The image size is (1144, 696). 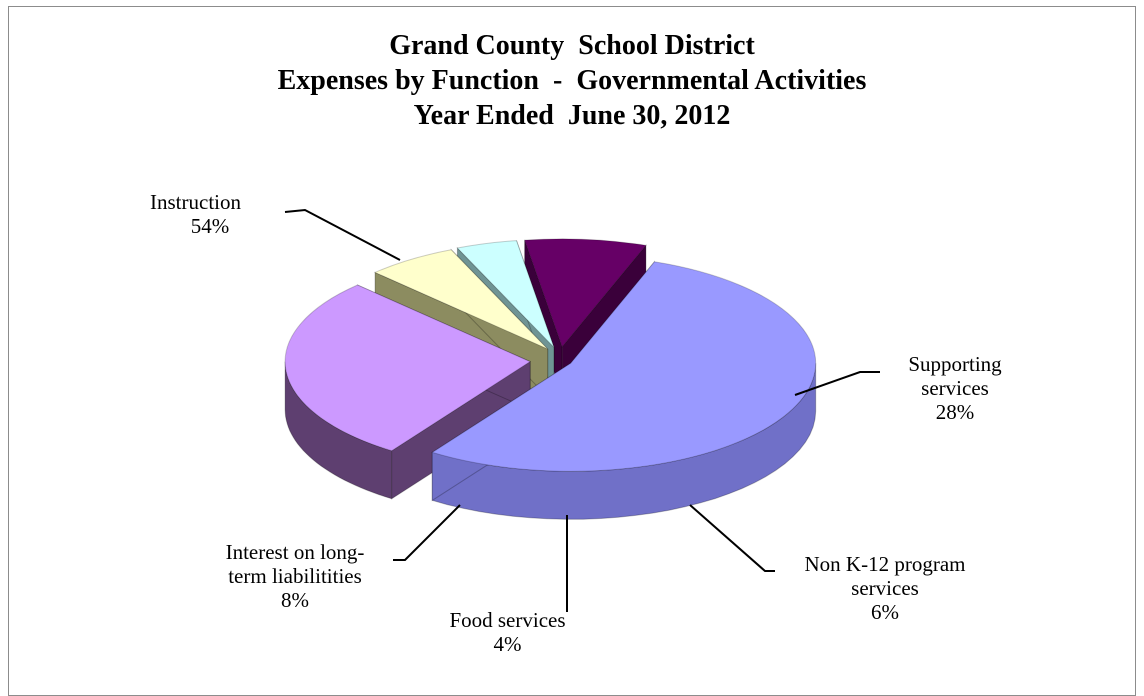 I want to click on chart-title-line-3: Year Ended June 30, 2012, so click(x=572, y=115).